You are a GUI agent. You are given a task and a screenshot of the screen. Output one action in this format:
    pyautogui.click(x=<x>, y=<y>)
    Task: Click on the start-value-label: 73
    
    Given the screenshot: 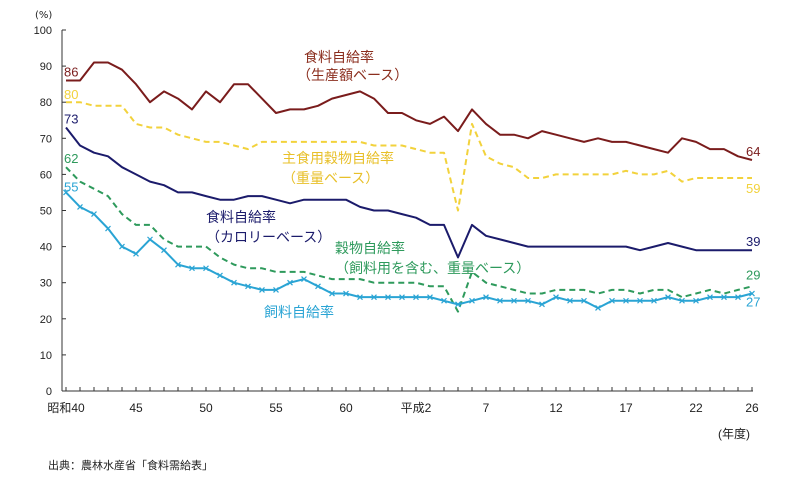 What is the action you would take?
    pyautogui.click(x=71, y=118)
    